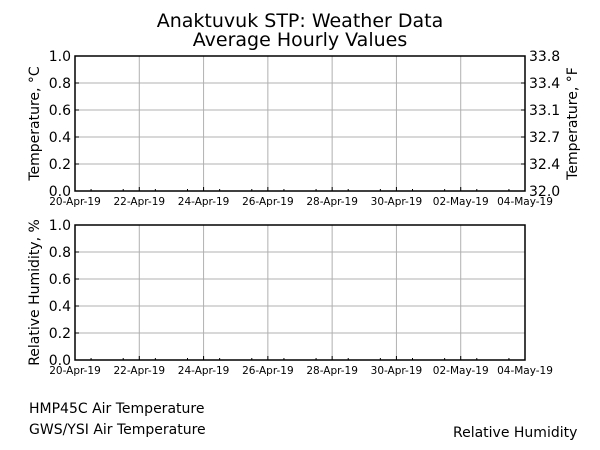  Describe the element at coordinates (544, 57) in the screenshot. I see `y2-tick-label: 33.8` at that location.